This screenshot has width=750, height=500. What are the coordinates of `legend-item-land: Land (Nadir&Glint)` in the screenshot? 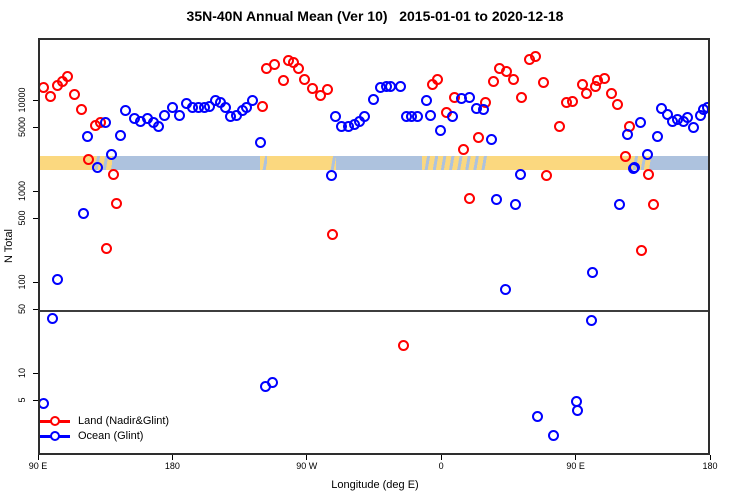 It's located at (104, 421).